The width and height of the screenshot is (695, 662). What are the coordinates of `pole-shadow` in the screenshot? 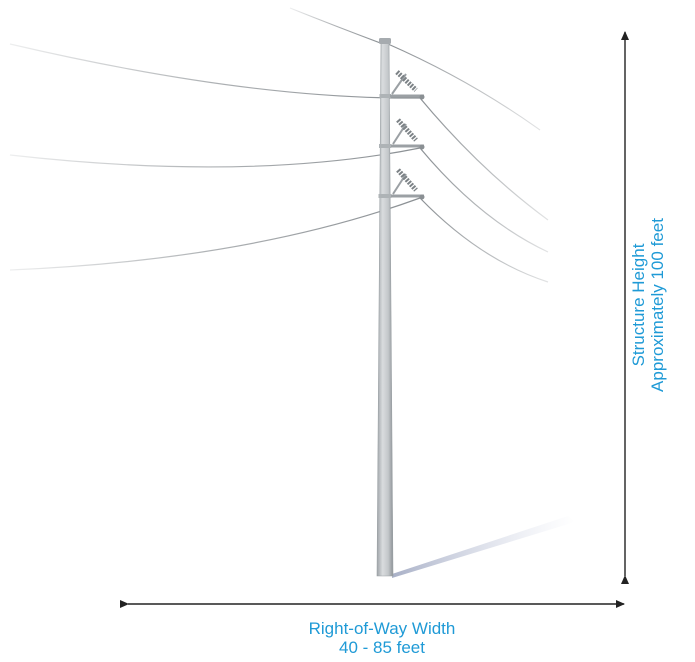 It's located at (483, 547).